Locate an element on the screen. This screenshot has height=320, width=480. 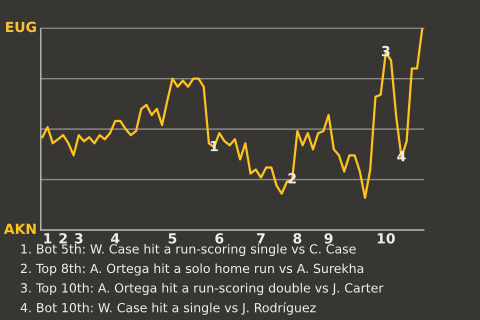
x-tick-label: 2 is located at coordinates (63, 238).